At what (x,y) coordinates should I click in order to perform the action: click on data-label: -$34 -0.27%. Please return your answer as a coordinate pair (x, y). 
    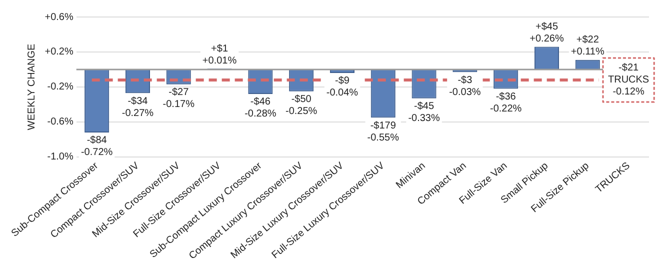
    Looking at the image, I should click on (138, 107).